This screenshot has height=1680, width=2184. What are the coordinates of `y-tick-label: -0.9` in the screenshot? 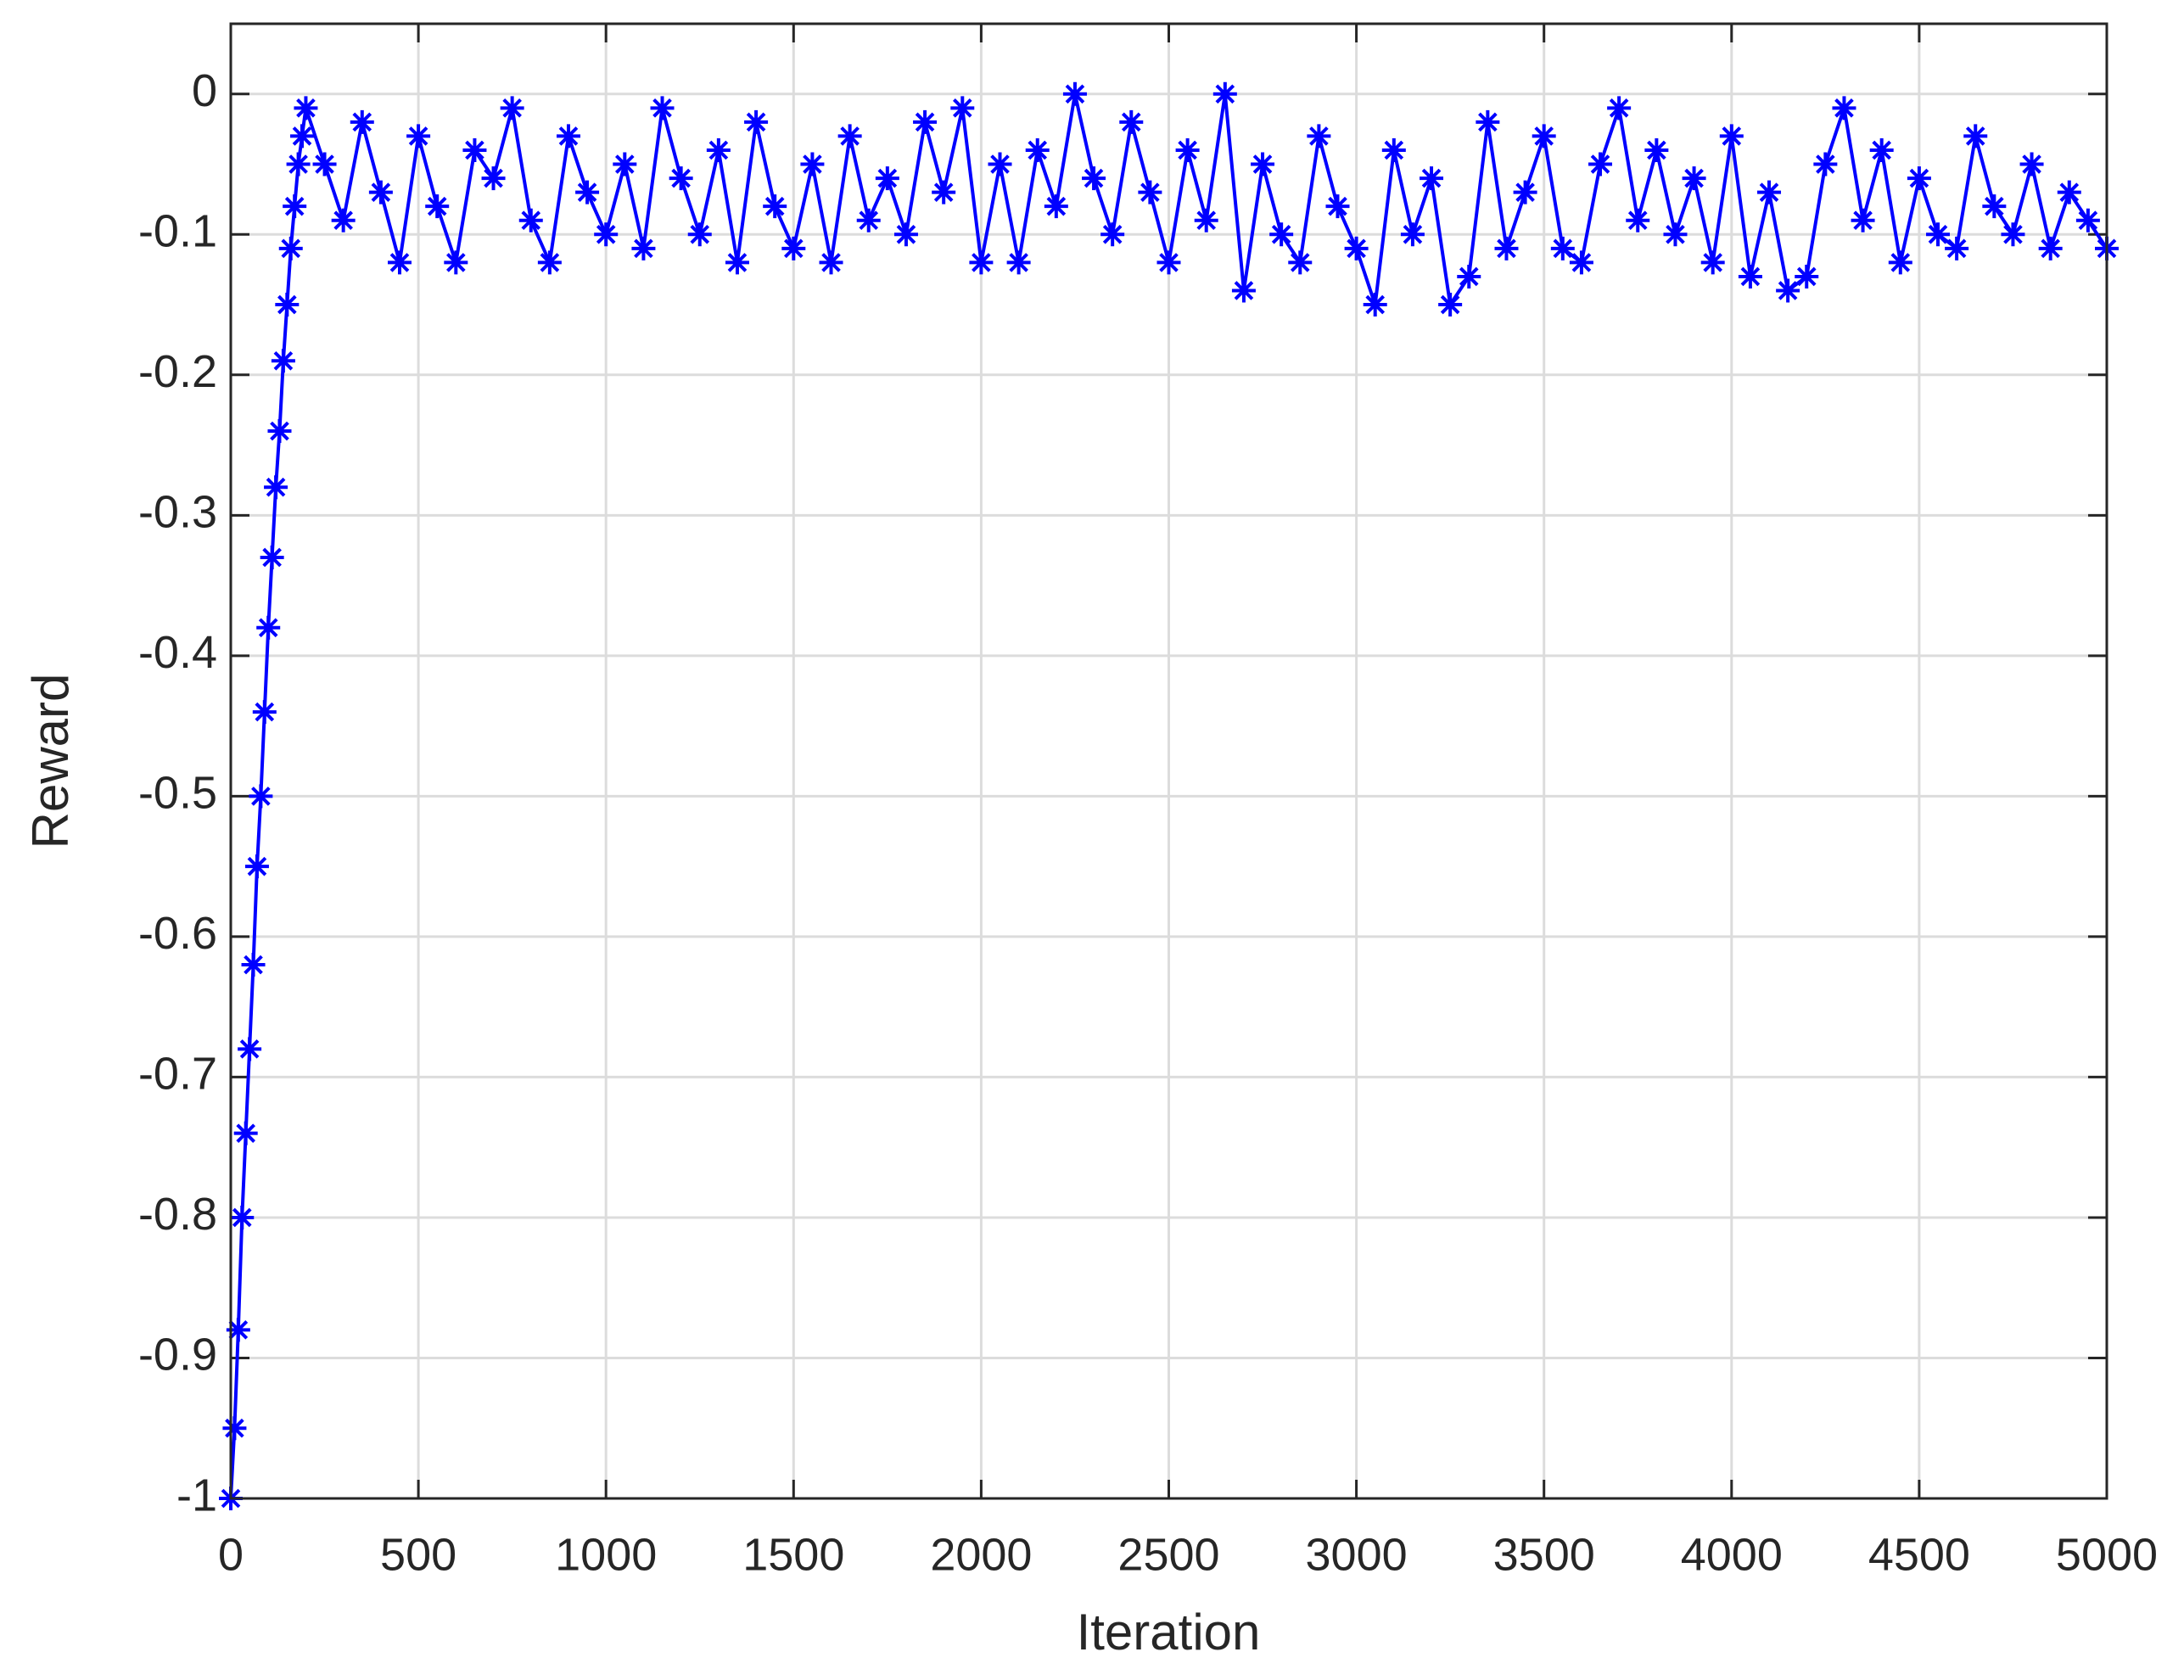 It's located at (178, 1355).